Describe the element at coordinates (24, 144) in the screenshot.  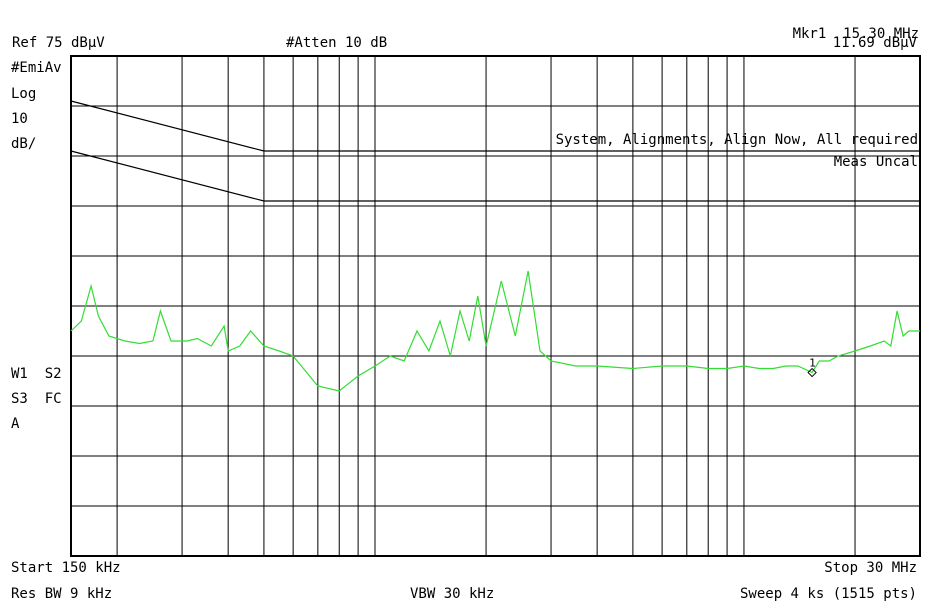
I see `scale-unit: dB/` at that location.